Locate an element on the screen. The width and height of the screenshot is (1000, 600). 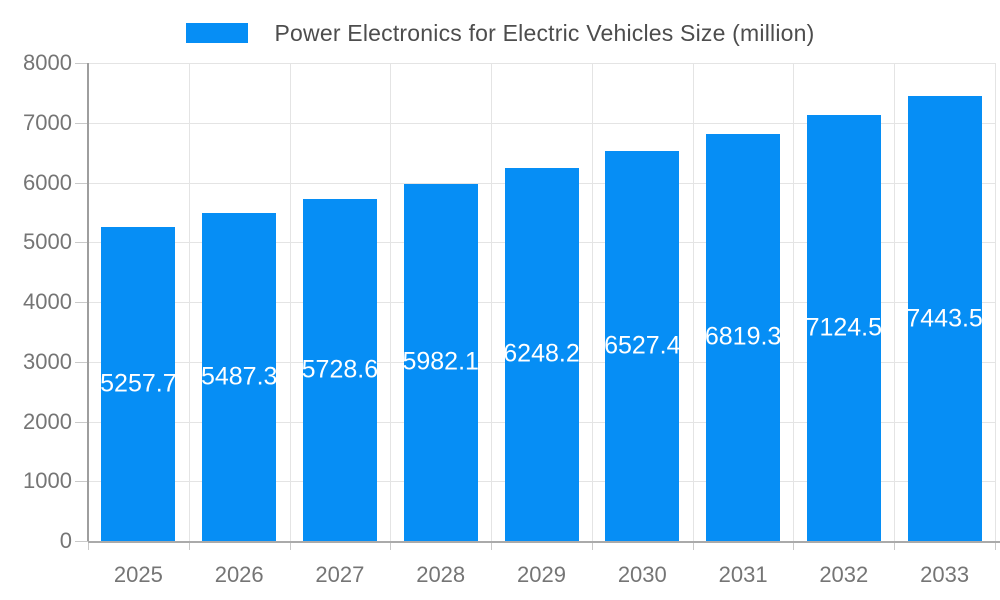
bar: 7443.5 is located at coordinates (944, 318).